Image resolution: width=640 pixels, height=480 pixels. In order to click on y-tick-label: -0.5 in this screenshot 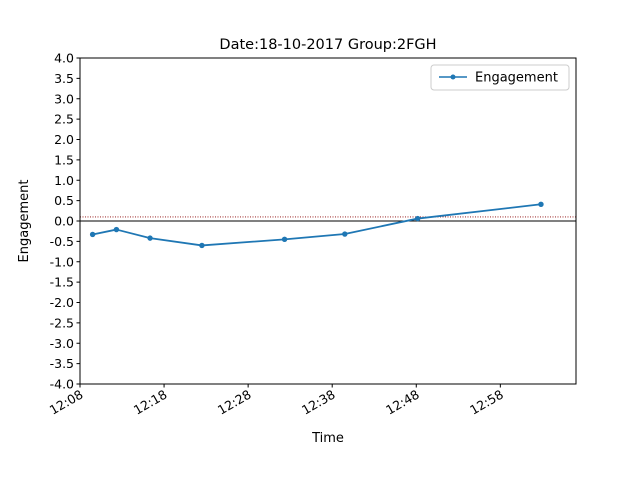, I will do `click(62, 241)`.